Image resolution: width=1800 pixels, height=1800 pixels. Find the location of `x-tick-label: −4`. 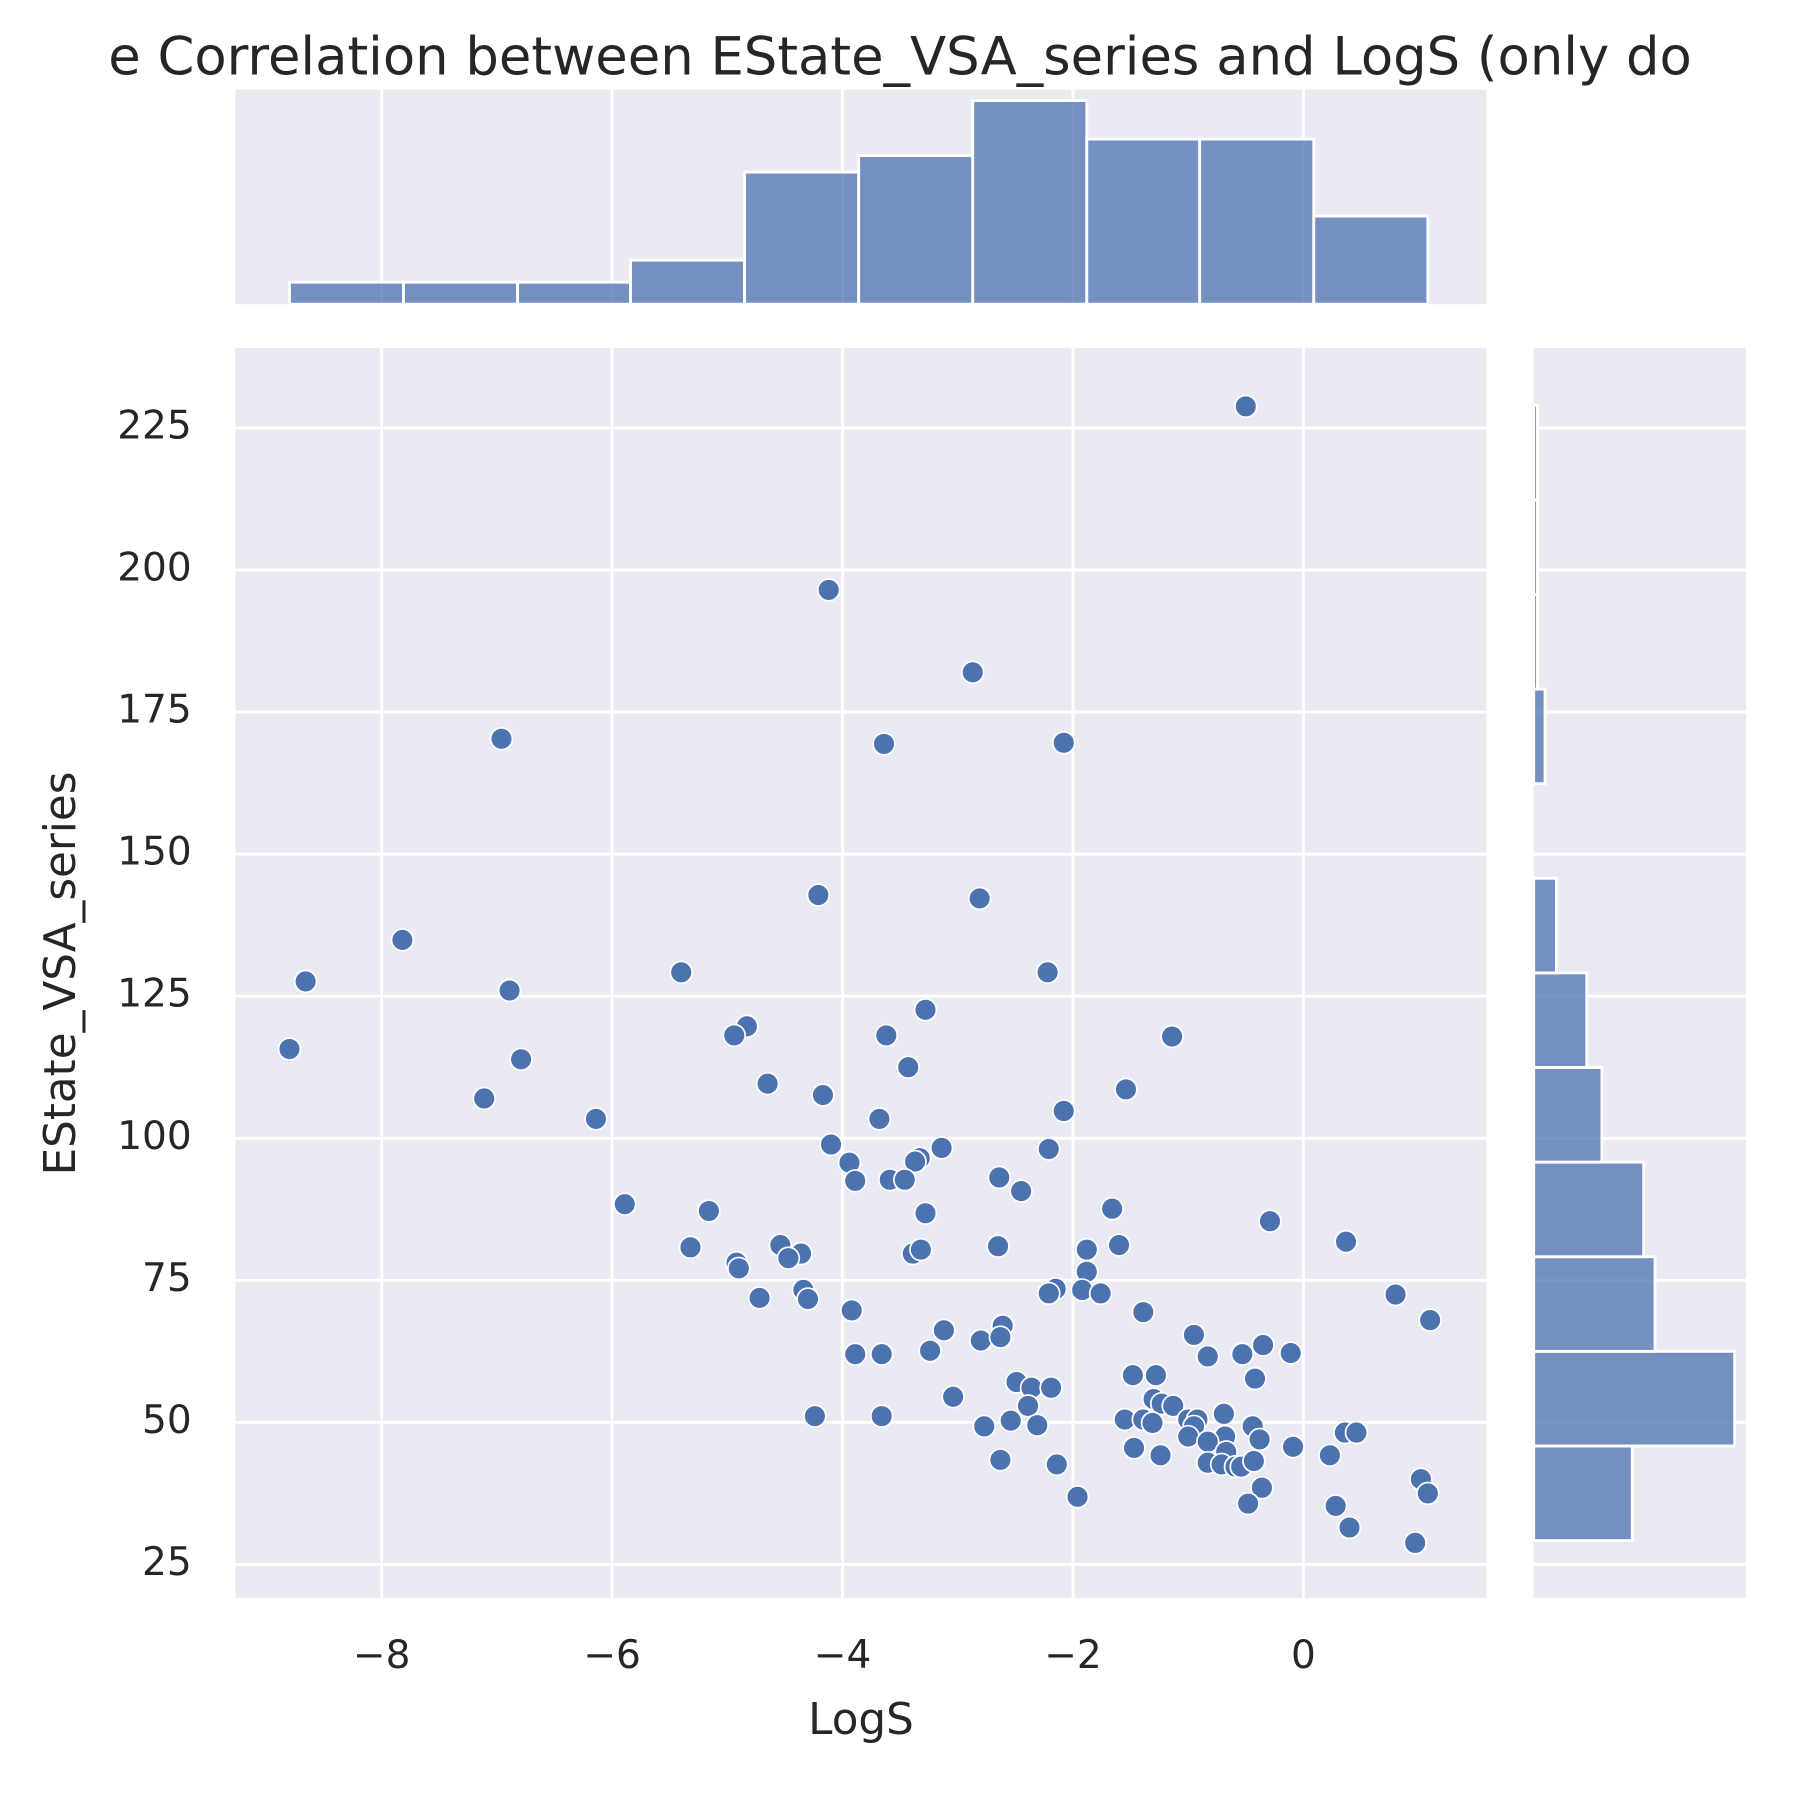

x-tick-label: −4 is located at coordinates (843, 1655).